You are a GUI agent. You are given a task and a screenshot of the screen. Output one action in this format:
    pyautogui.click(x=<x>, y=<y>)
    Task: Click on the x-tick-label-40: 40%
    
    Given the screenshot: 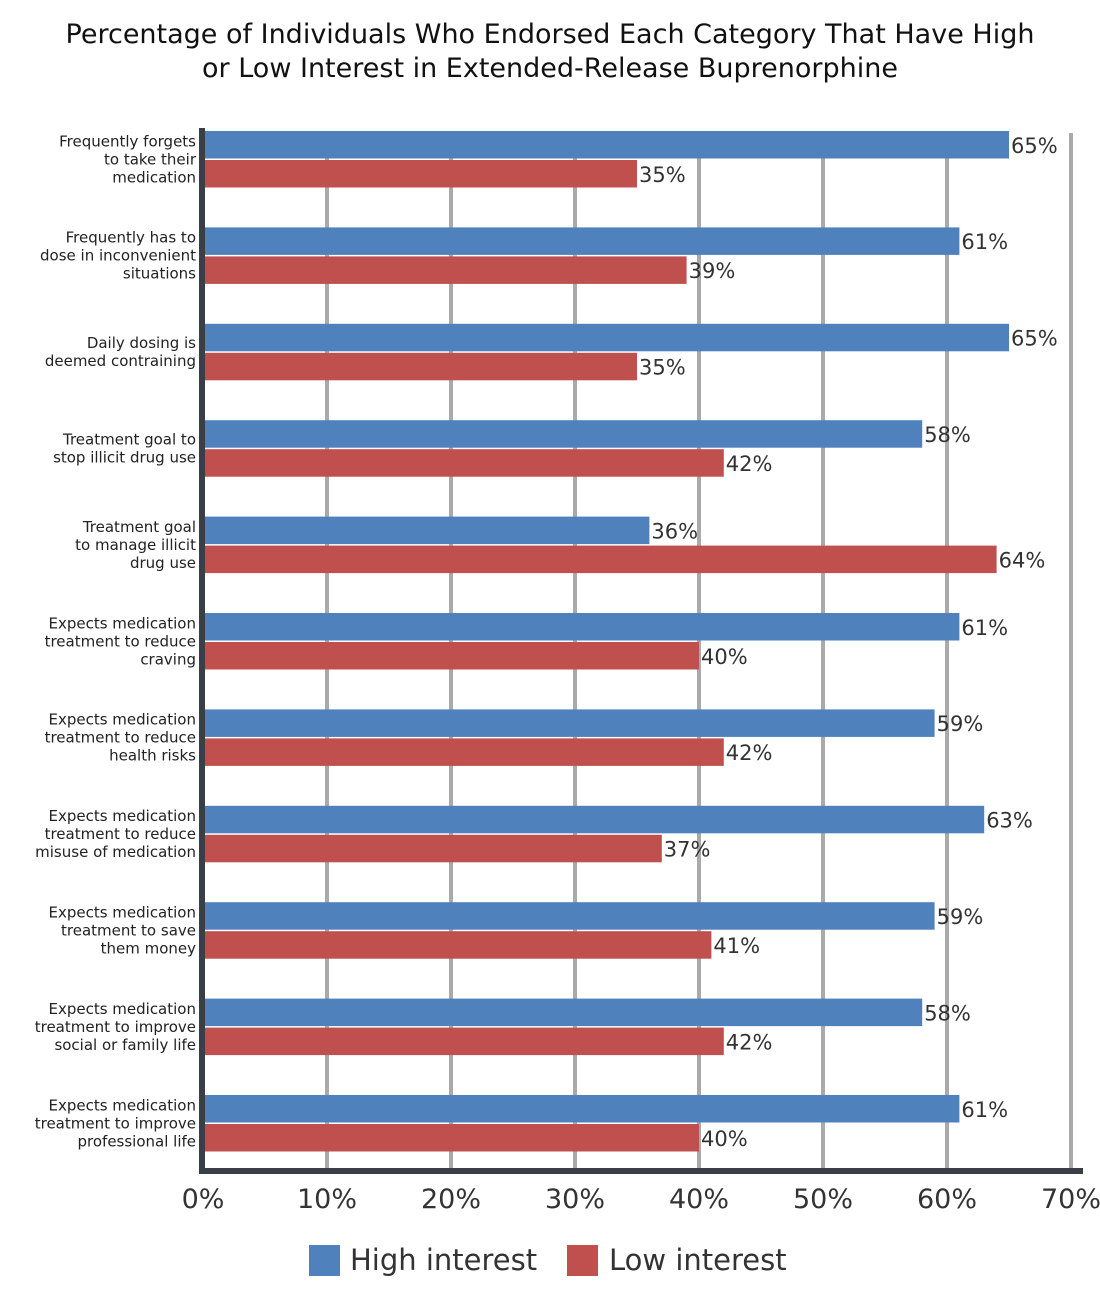 What is the action you would take?
    pyautogui.click(x=699, y=1199)
    